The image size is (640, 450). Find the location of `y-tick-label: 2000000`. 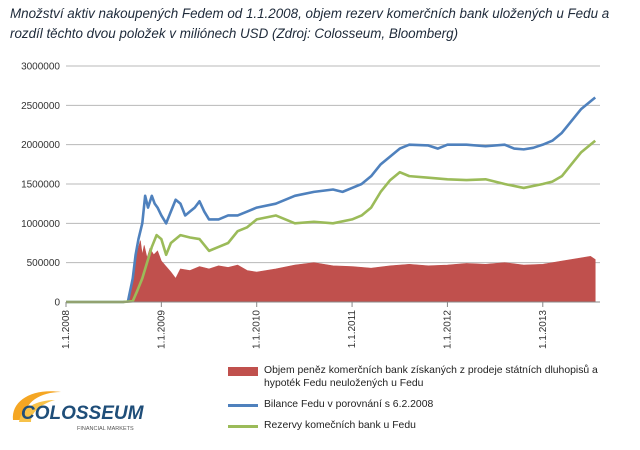

y-tick-label: 2000000 is located at coordinates (40, 145).